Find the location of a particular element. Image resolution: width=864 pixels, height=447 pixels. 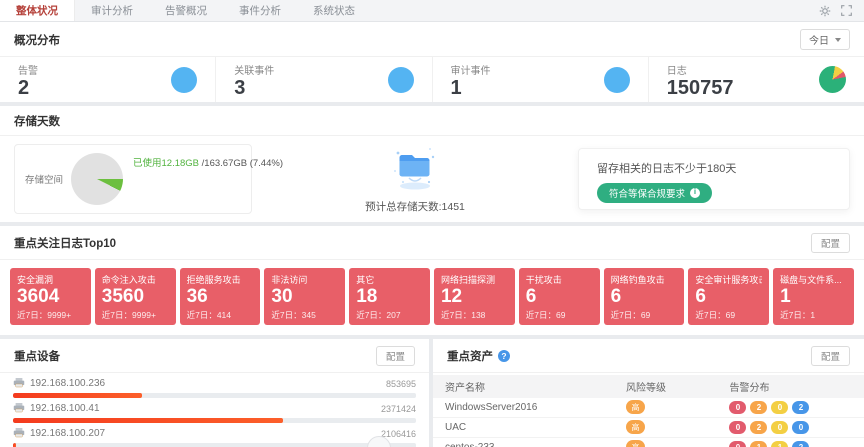

key-assets-panel: 重点资产 配置 资产名称 风险等级 告警分布 WindowsServer2016 is located at coordinates (648, 392).